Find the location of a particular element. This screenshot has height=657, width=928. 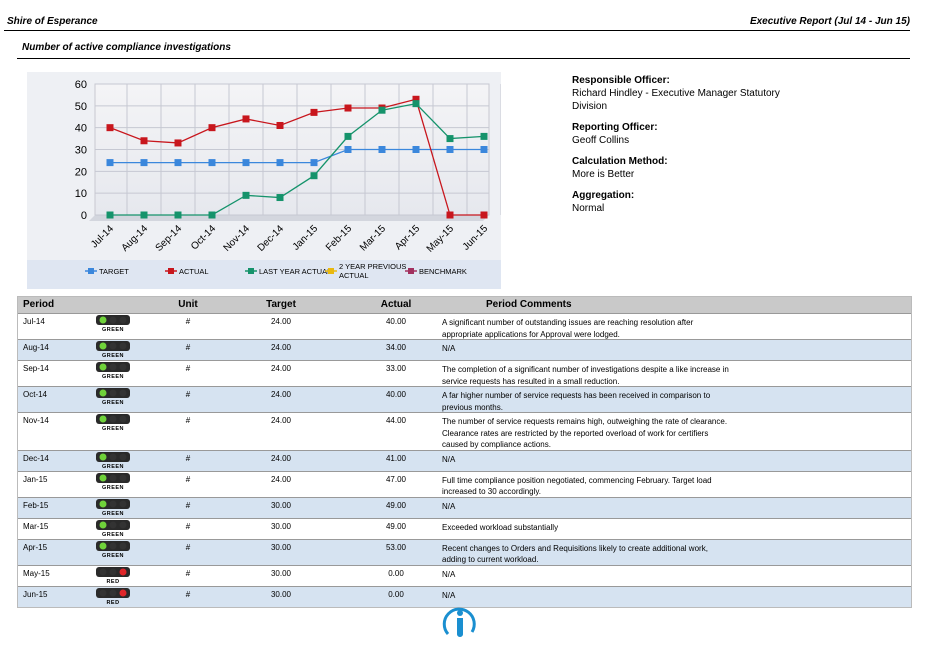

y-tick-label: 40 is located at coordinates (81, 129).